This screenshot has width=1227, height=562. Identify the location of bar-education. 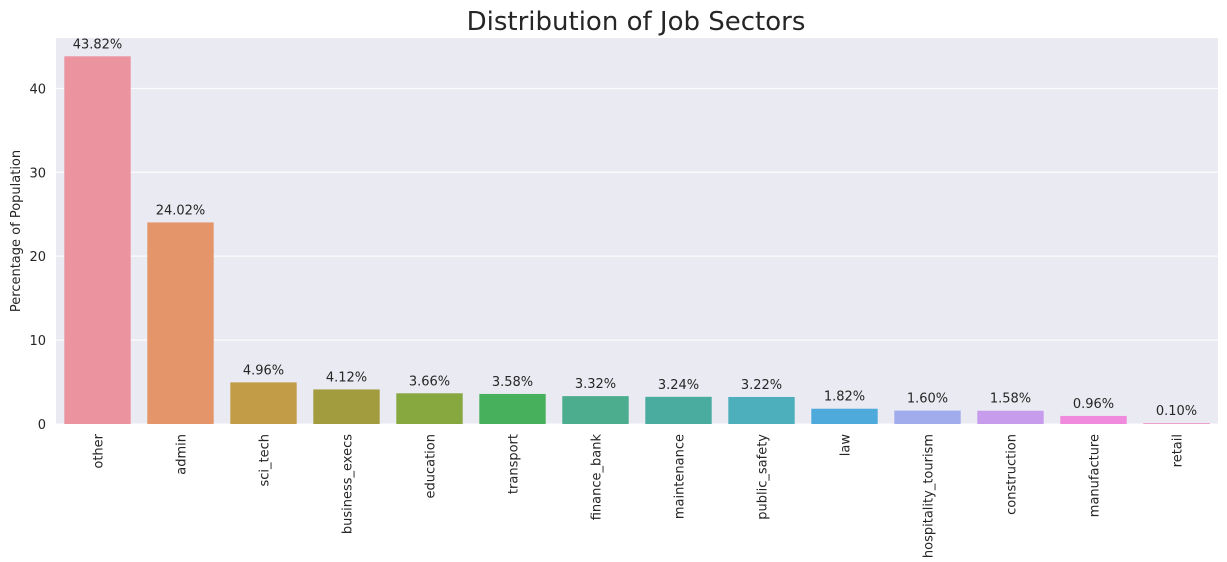
(429, 408).